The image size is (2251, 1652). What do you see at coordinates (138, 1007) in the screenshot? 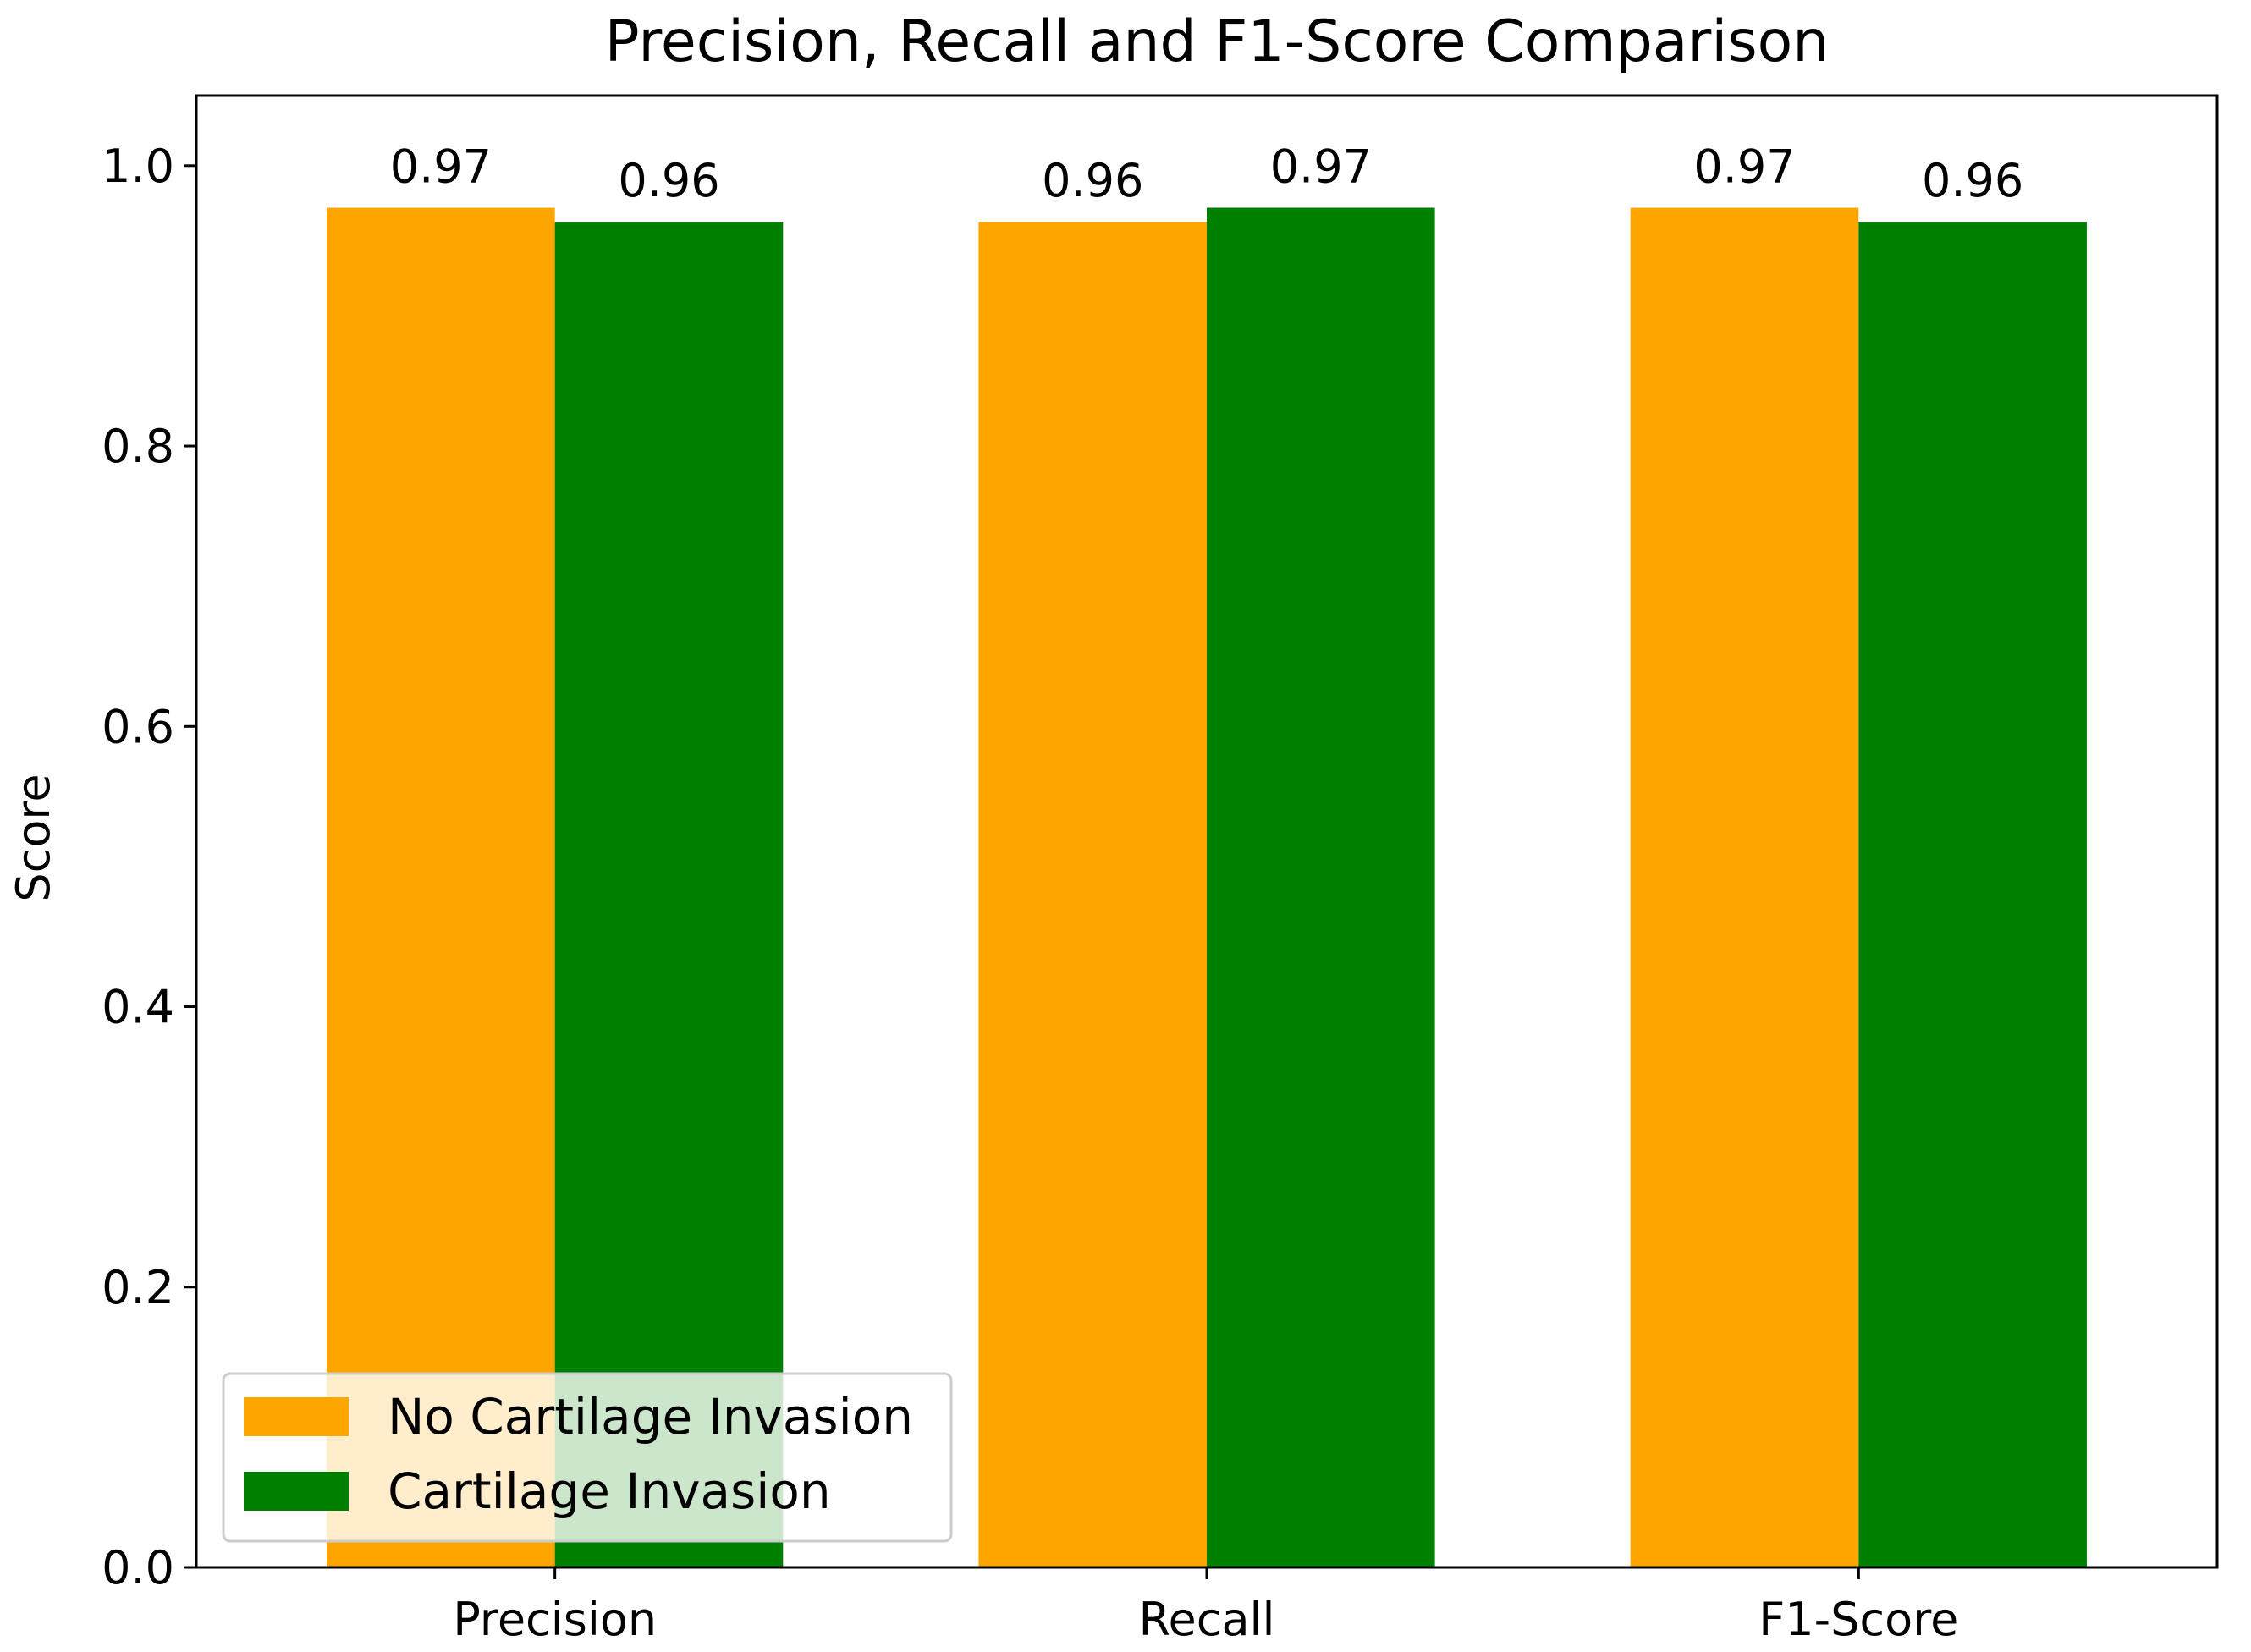
I see `y-tick-label: 0.4` at bounding box center [138, 1007].